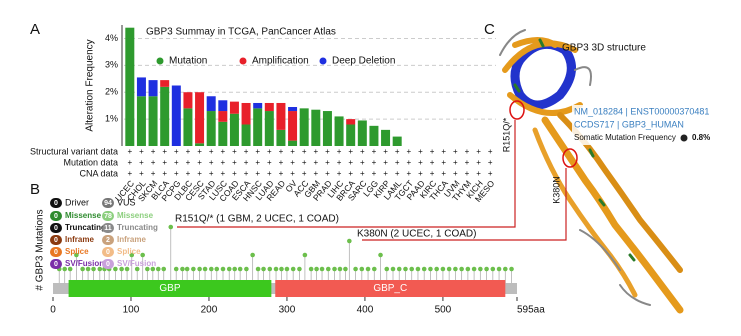  What do you see at coordinates (464, 204) in the screenshot?
I see `connector` at bounding box center [464, 204].